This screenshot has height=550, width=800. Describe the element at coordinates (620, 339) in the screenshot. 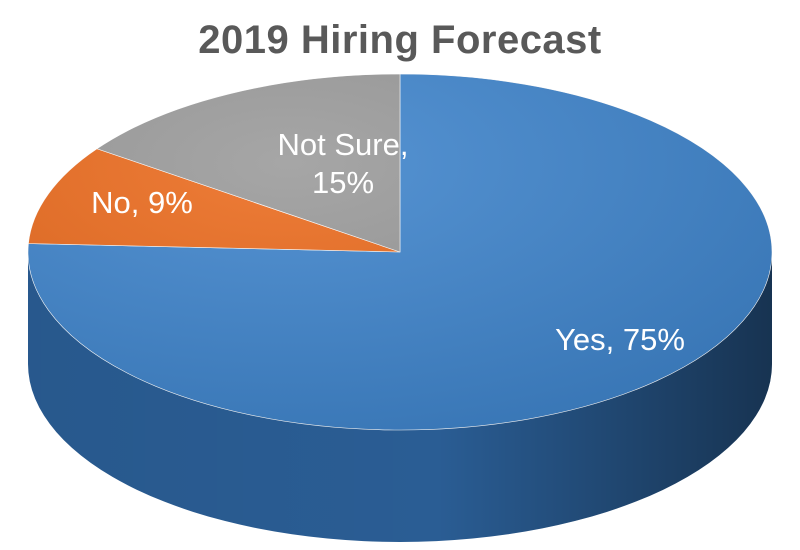

I see `data-label-yes: Yes, 75%` at that location.